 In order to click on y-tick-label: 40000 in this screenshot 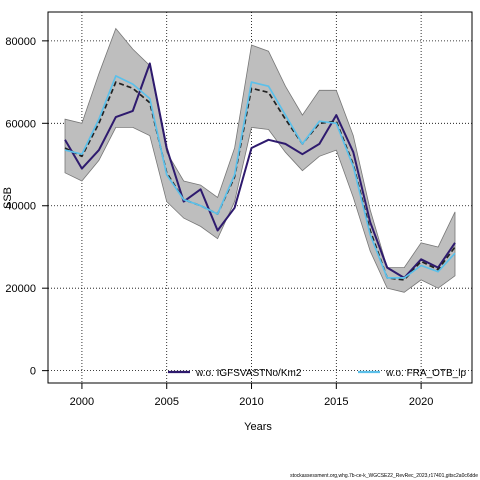, I will do `click(20, 207)`.